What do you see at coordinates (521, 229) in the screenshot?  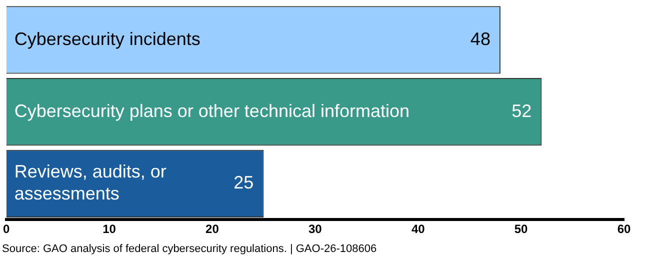 I see `x-tick-label: 50` at bounding box center [521, 229].